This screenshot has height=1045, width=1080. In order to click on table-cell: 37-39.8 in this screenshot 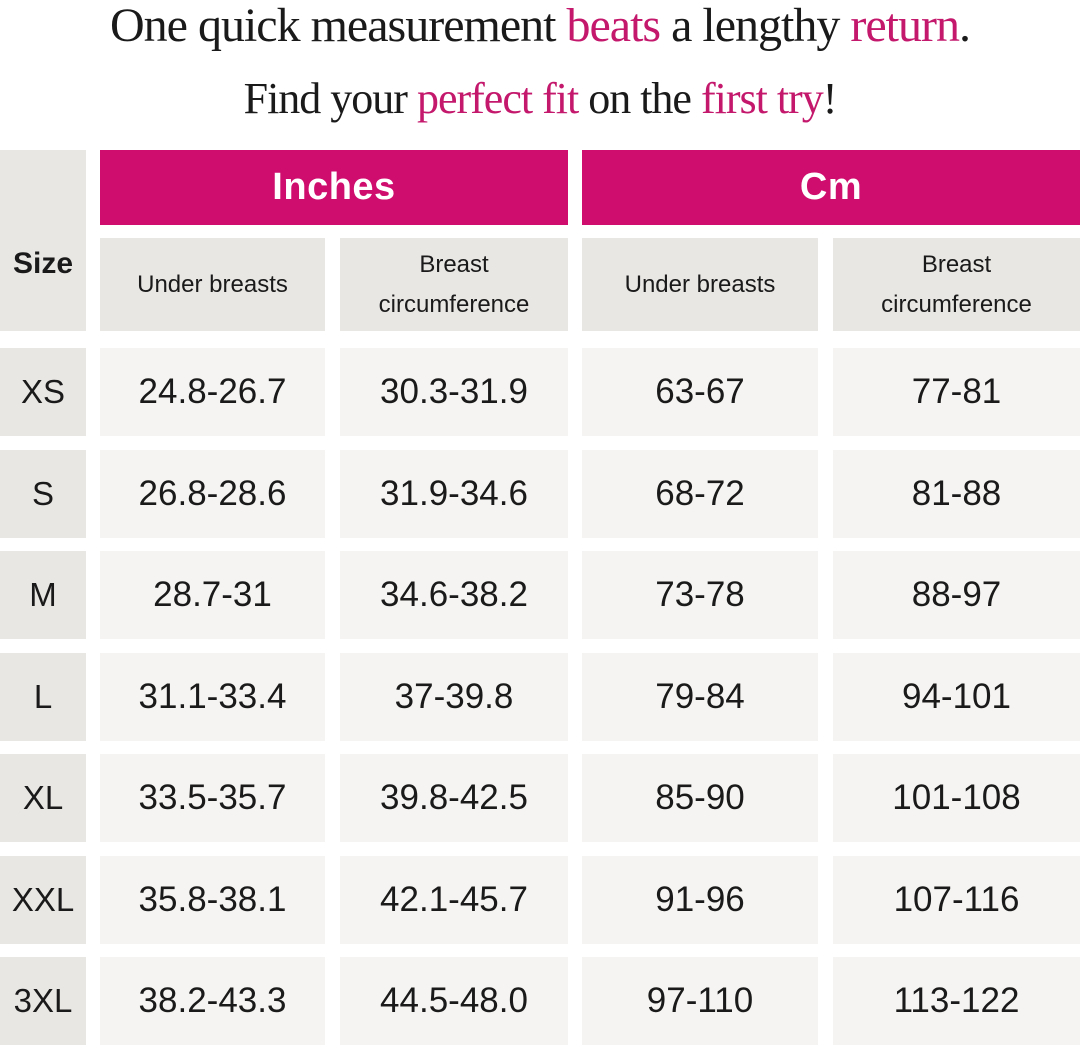, I will do `click(454, 697)`.